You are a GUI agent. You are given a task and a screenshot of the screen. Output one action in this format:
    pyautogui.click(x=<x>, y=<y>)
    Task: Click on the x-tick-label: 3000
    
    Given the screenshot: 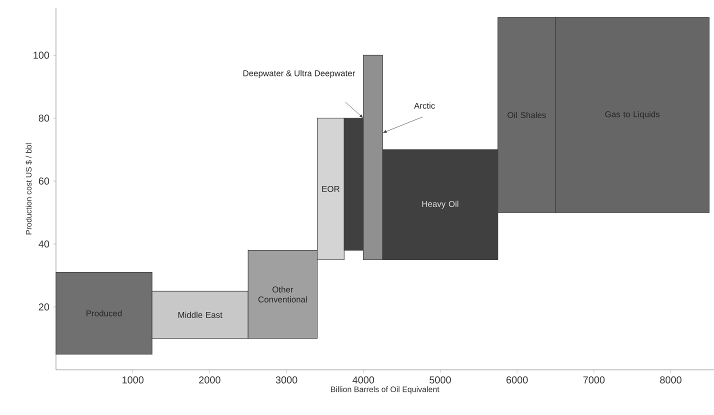 What is the action you would take?
    pyautogui.click(x=287, y=380)
    